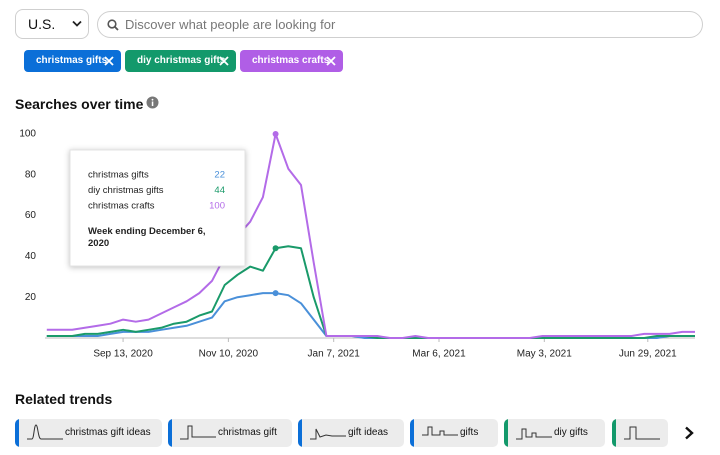 This screenshot has width=720, height=455. What do you see at coordinates (217, 206) in the screenshot?
I see `tooltip-value: 100` at bounding box center [217, 206].